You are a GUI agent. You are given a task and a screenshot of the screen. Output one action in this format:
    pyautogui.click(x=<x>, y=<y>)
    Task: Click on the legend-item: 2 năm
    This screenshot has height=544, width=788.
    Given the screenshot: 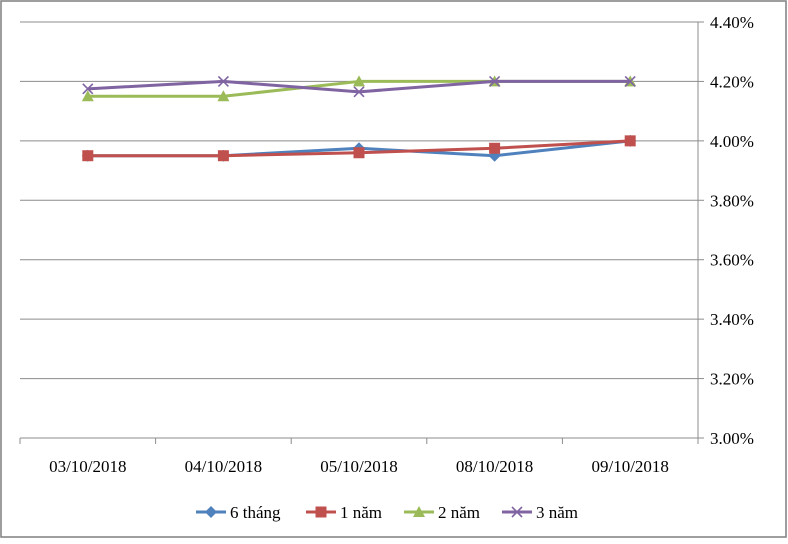 What is the action you would take?
    pyautogui.click(x=442, y=512)
    